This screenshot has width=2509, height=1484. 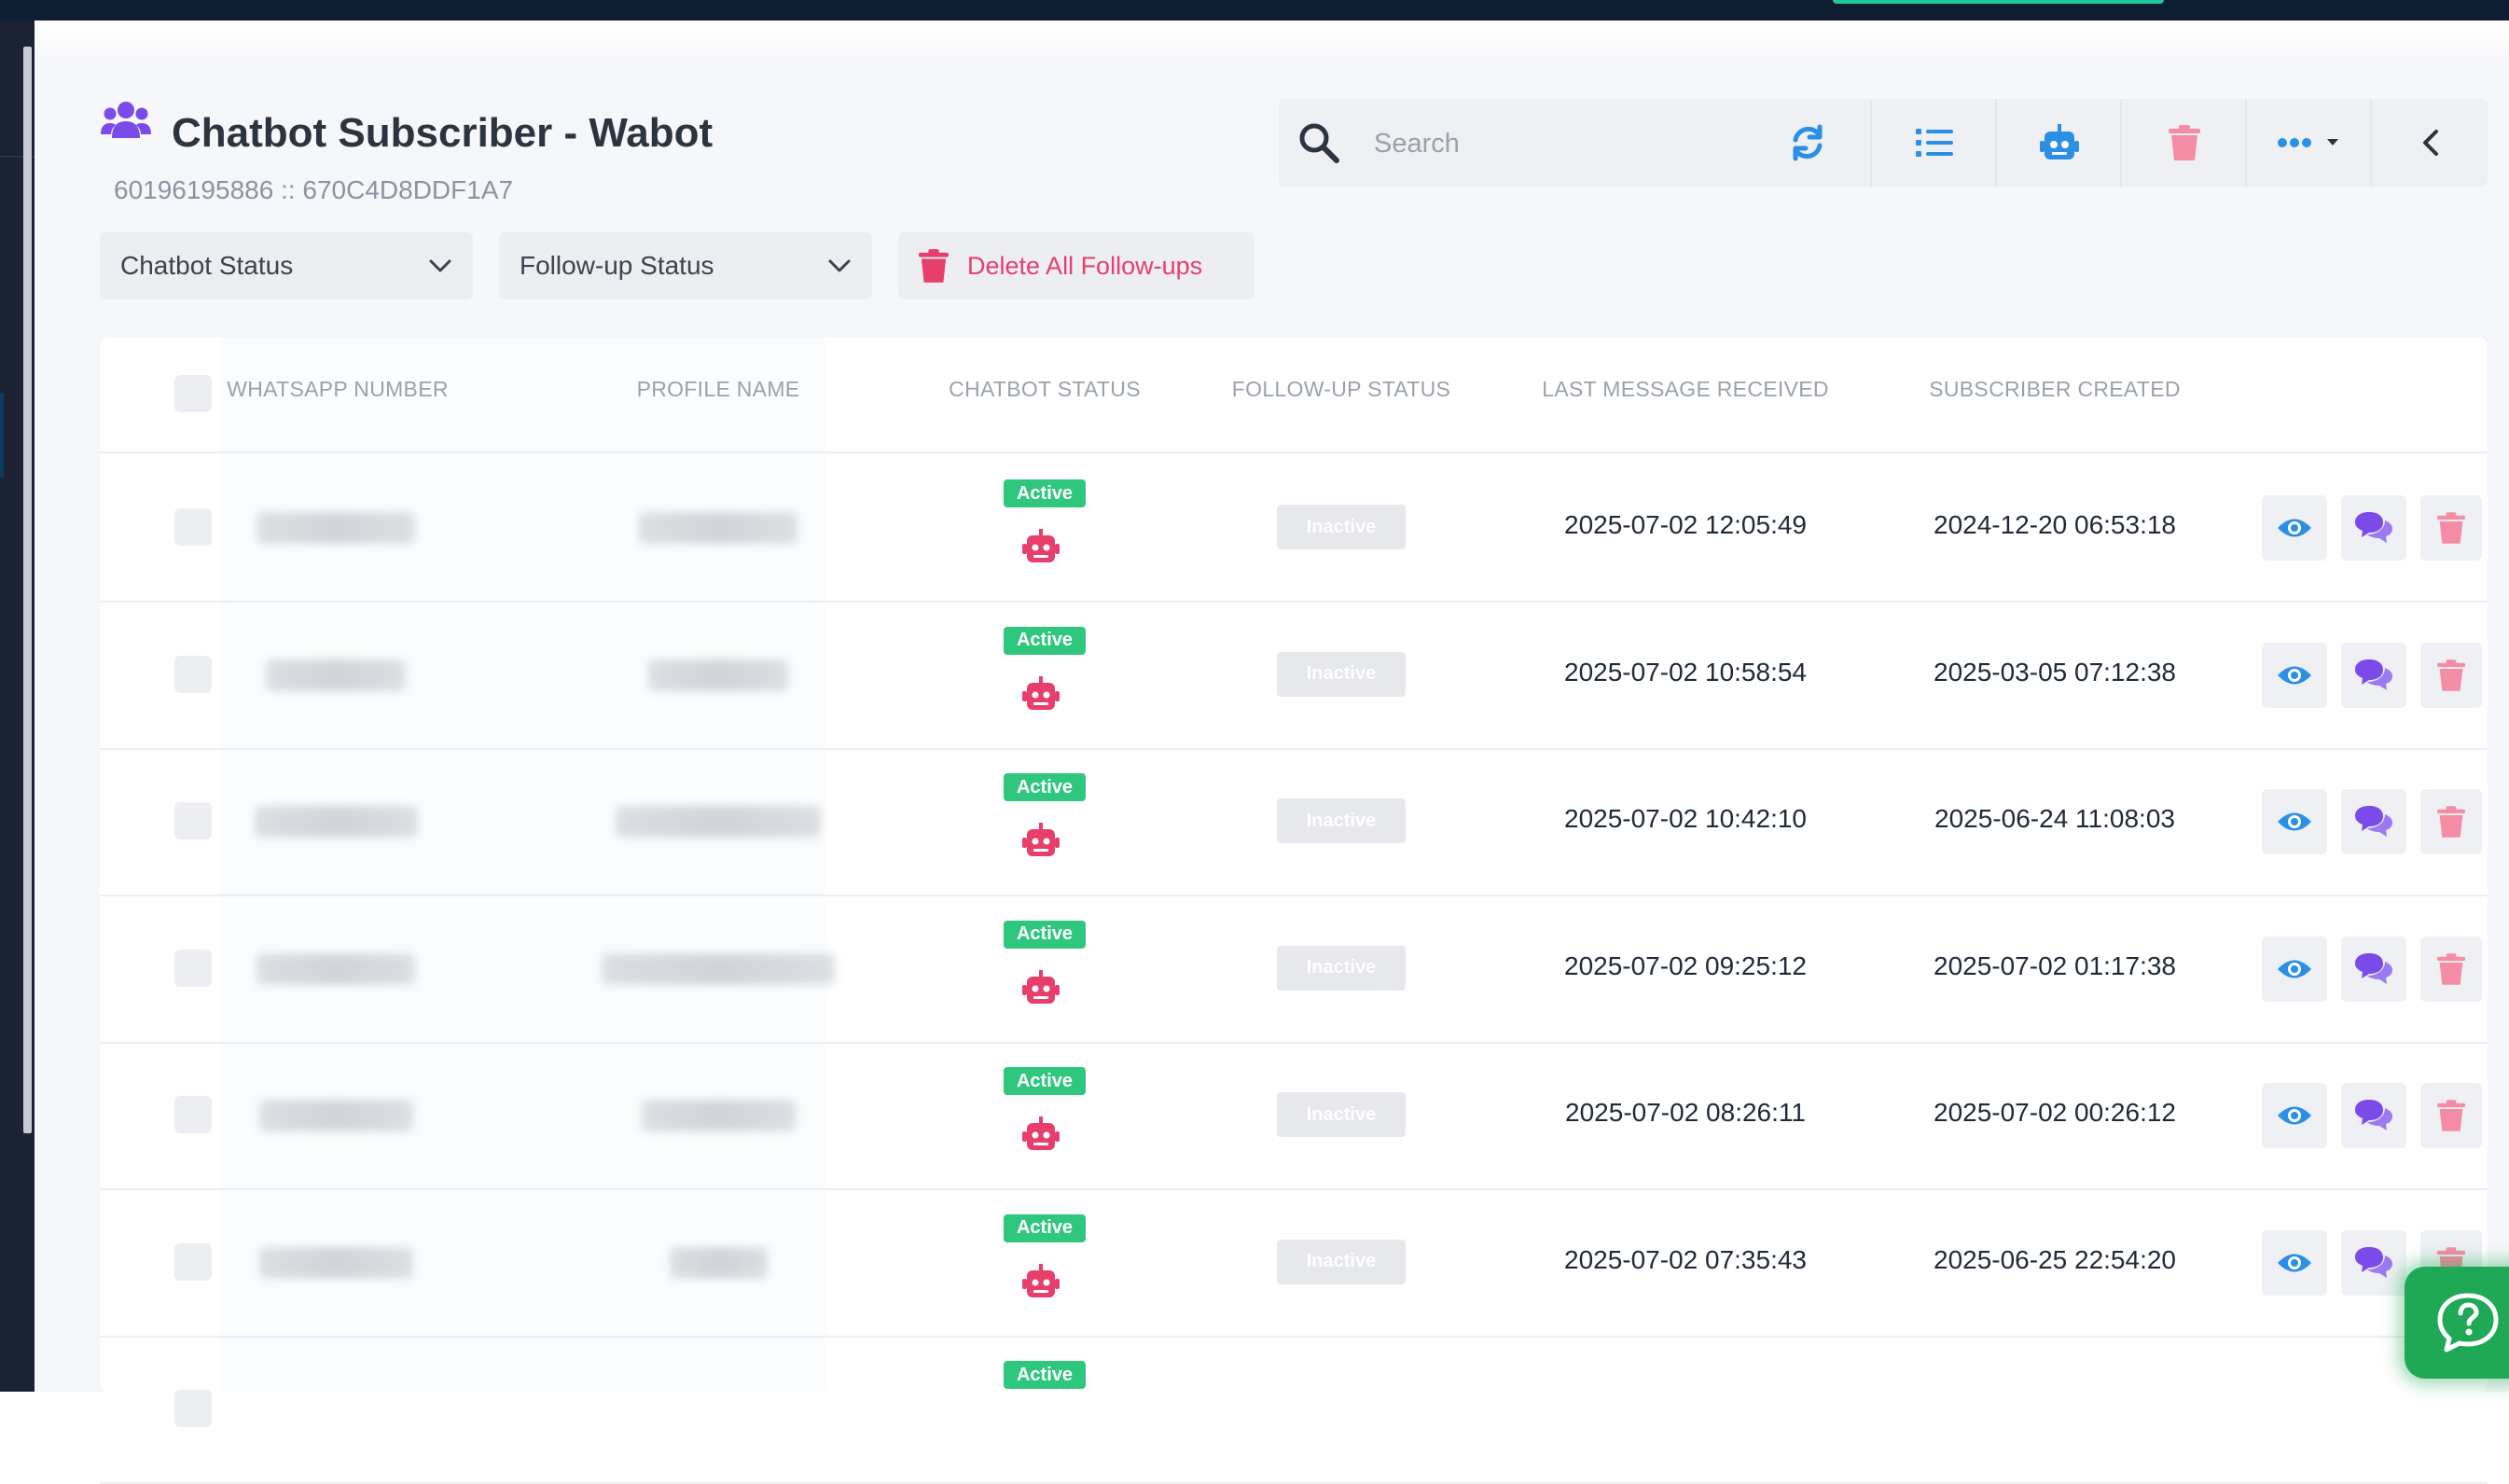 I want to click on list-icon, so click(x=1934, y=143).